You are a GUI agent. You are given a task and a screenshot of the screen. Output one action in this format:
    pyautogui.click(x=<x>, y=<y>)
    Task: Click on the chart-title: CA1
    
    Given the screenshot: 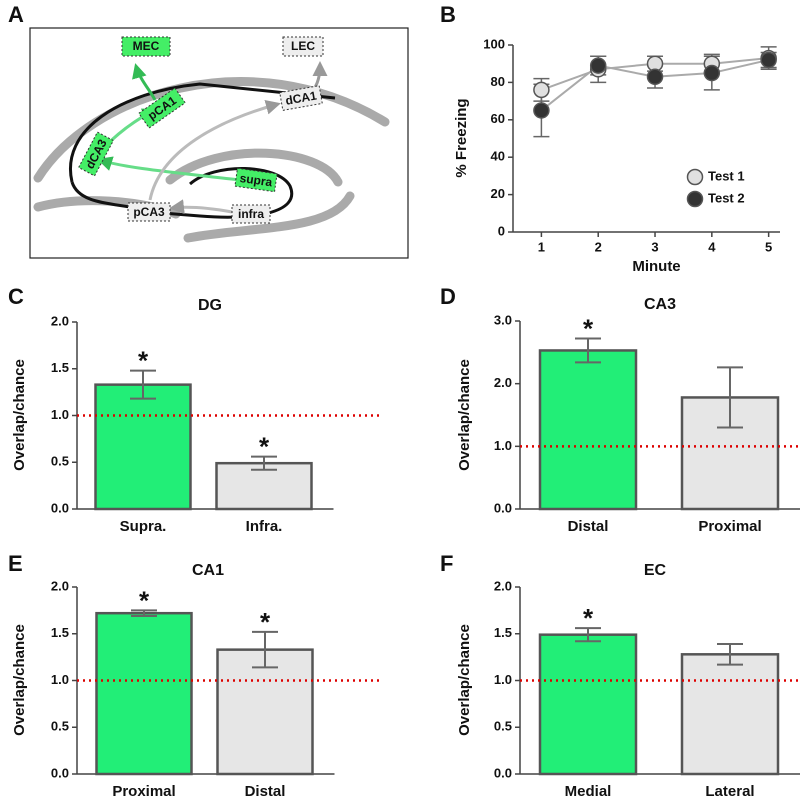 What is the action you would take?
    pyautogui.click(x=208, y=570)
    